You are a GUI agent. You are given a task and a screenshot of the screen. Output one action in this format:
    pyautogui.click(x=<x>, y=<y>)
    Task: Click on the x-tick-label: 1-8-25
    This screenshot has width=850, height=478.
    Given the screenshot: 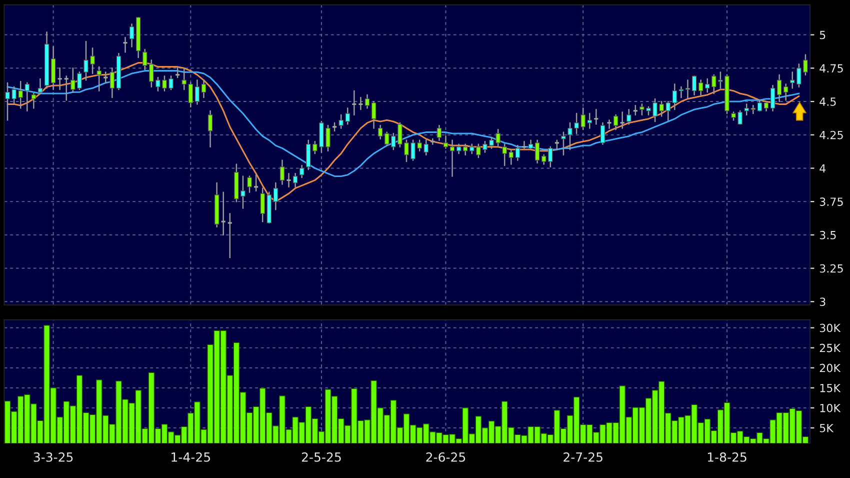 What is the action you would take?
    pyautogui.click(x=727, y=457)
    